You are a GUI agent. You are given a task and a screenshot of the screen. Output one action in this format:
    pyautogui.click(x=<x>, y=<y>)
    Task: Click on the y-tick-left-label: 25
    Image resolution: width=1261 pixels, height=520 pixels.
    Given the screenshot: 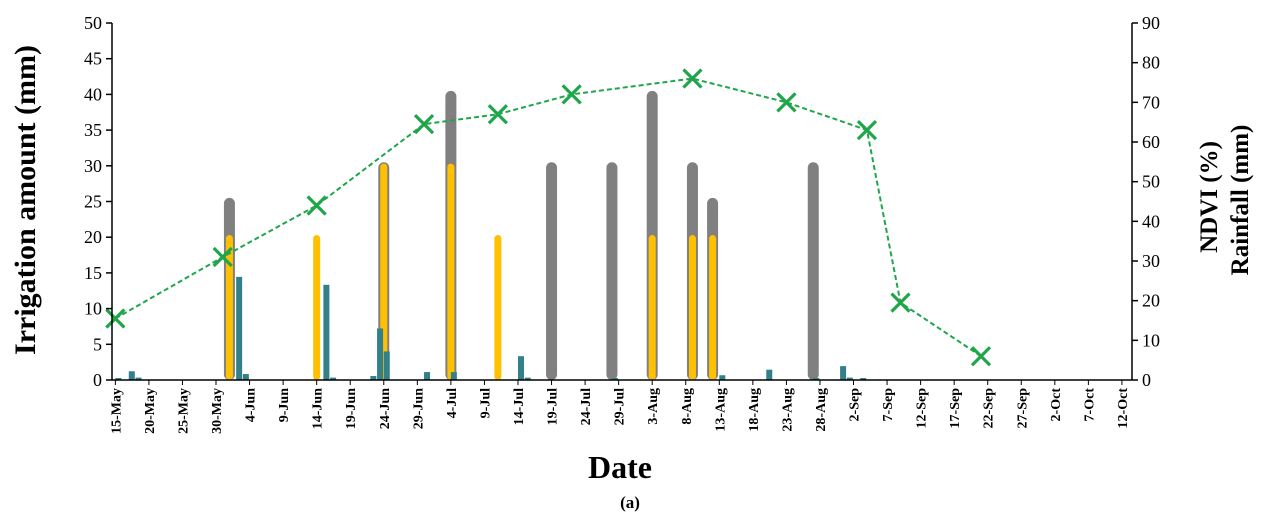 What is the action you would take?
    pyautogui.click(x=93, y=202)
    